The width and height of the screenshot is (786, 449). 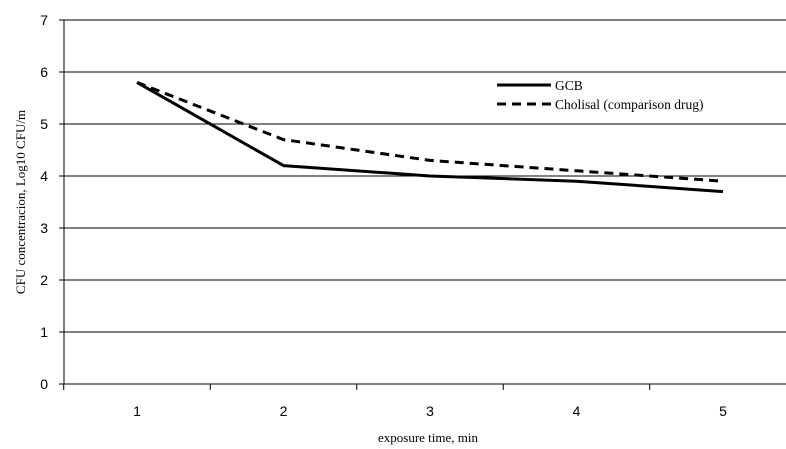 What do you see at coordinates (44, 228) in the screenshot?
I see `y-tick-label-3: 3` at bounding box center [44, 228].